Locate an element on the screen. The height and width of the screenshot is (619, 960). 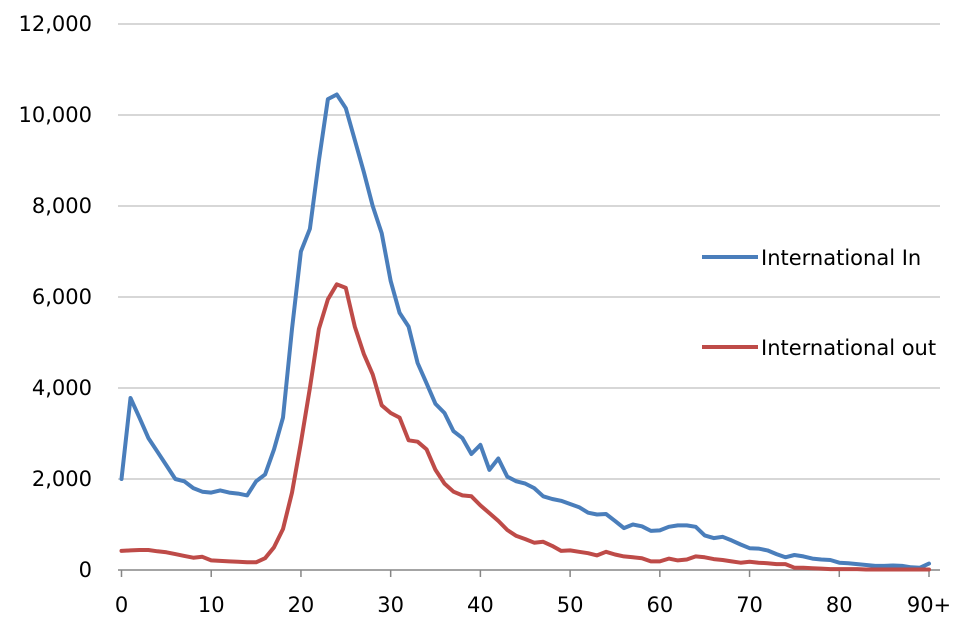
y-tick-label: 10,000 is located at coordinates (55, 115).